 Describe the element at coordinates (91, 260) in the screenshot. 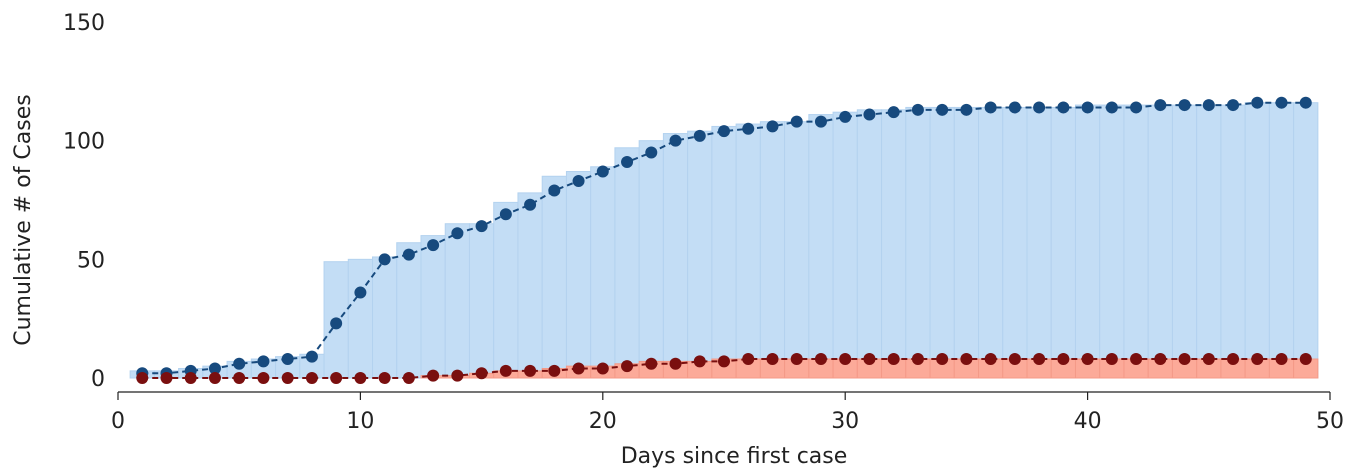

I see `y-tick-label: 50` at that location.